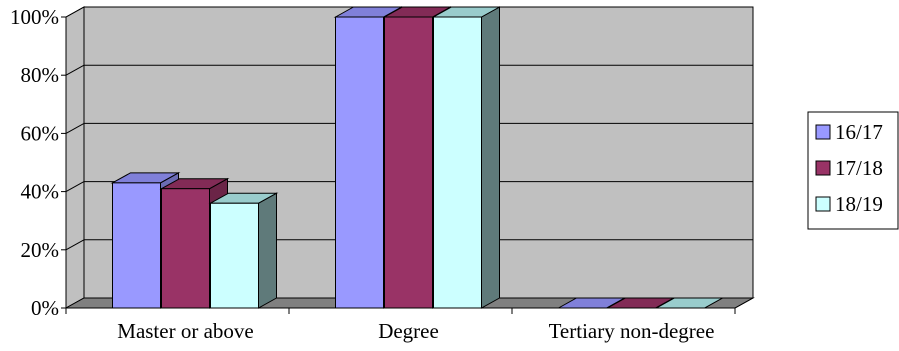 The image size is (899, 351). What do you see at coordinates (185, 331) in the screenshot?
I see `category-label: Master or above` at bounding box center [185, 331].